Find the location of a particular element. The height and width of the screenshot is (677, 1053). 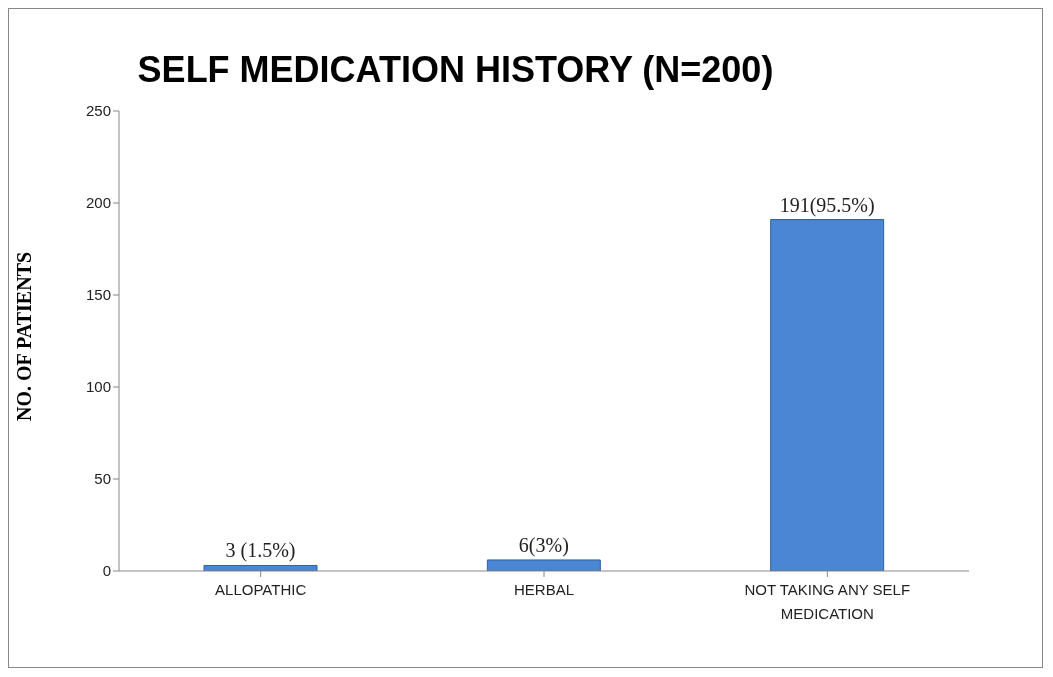

data-label: 6(3%) is located at coordinates (543, 545).